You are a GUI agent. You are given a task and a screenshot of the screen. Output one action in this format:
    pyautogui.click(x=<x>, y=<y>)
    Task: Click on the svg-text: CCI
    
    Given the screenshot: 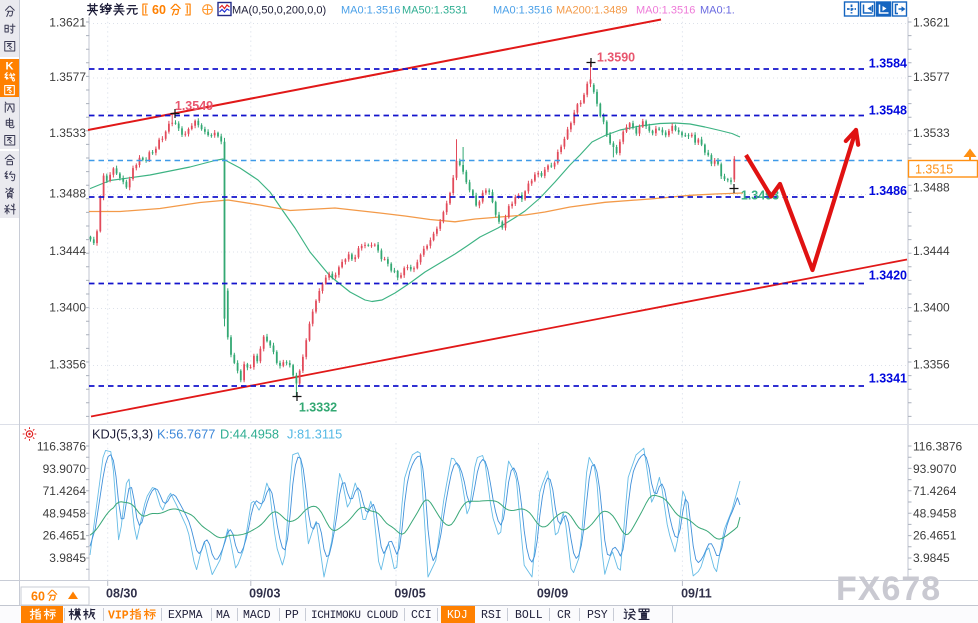 What is the action you would take?
    pyautogui.click(x=421, y=615)
    